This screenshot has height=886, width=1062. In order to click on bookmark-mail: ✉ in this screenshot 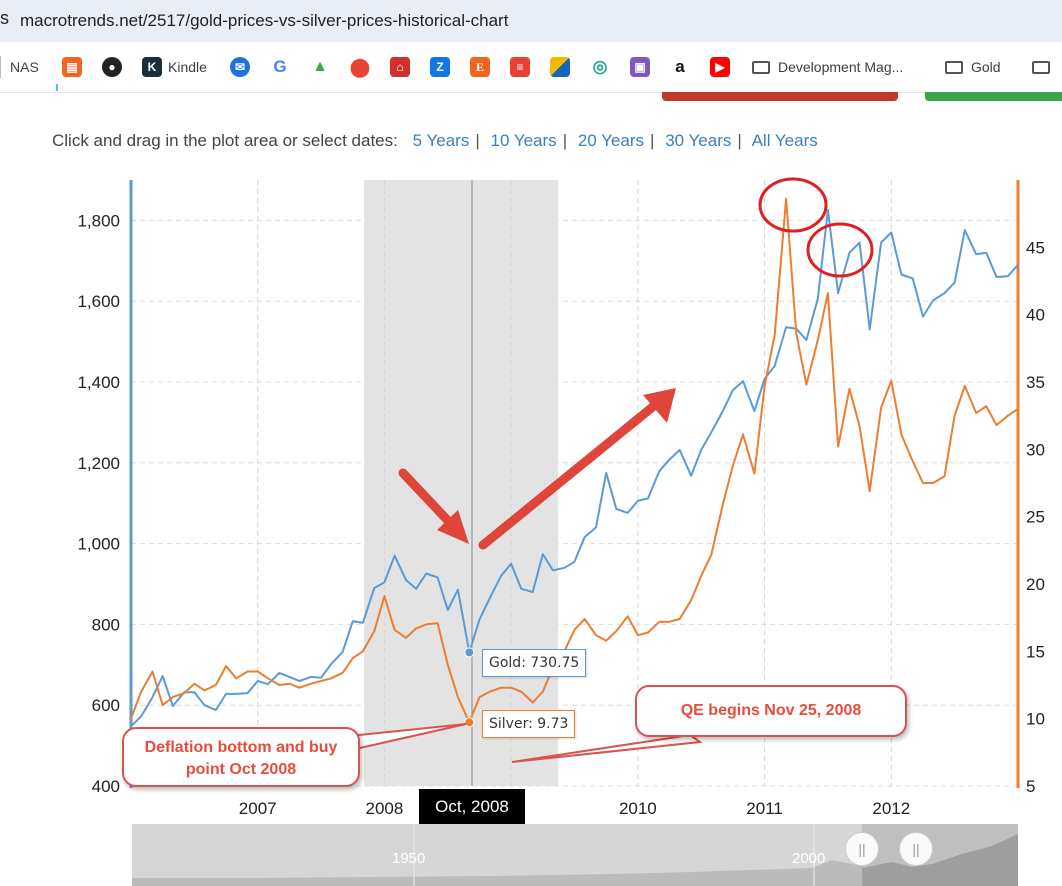, I will do `click(240, 67)`.